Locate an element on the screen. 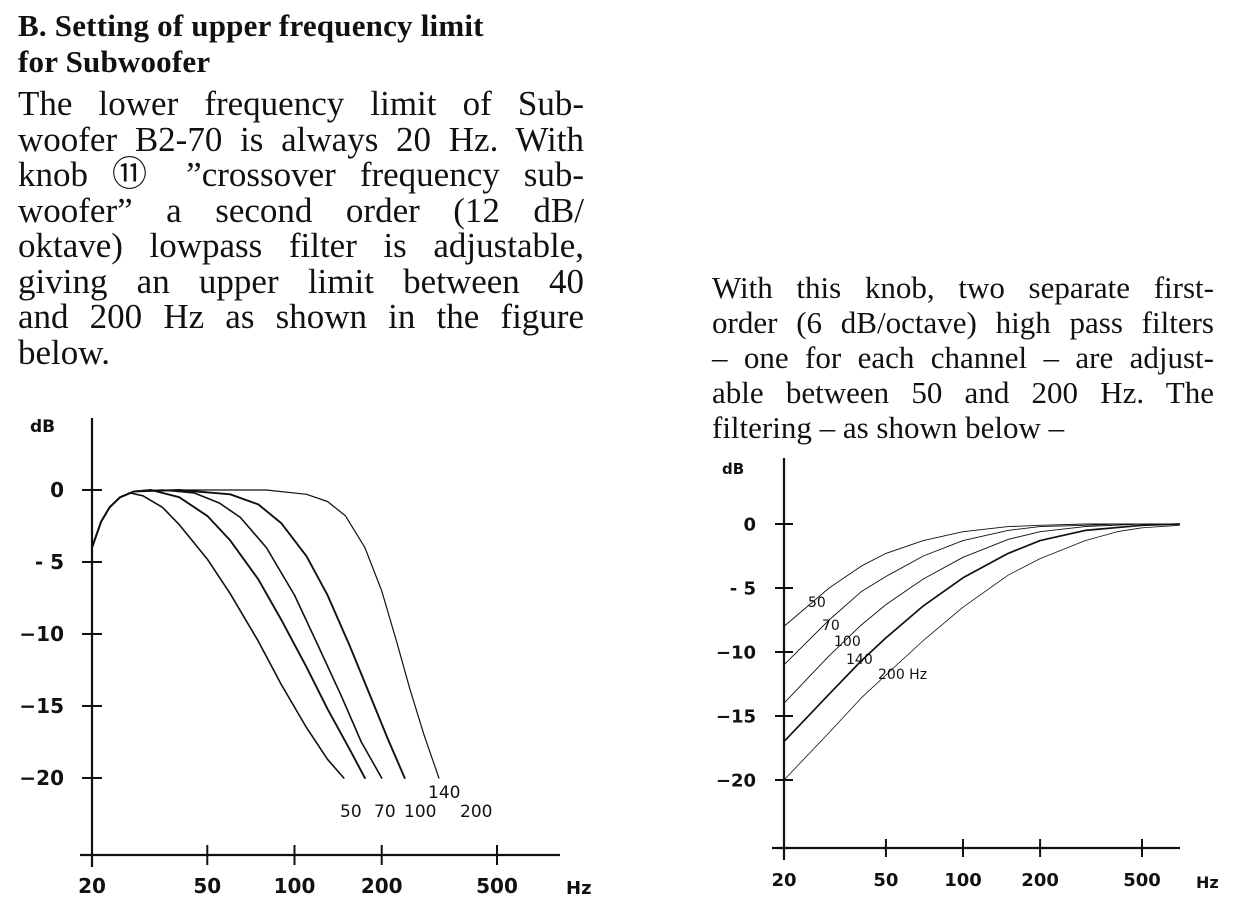  heading-line-1: B. Setting of upper frequency limit is located at coordinates (251, 25).